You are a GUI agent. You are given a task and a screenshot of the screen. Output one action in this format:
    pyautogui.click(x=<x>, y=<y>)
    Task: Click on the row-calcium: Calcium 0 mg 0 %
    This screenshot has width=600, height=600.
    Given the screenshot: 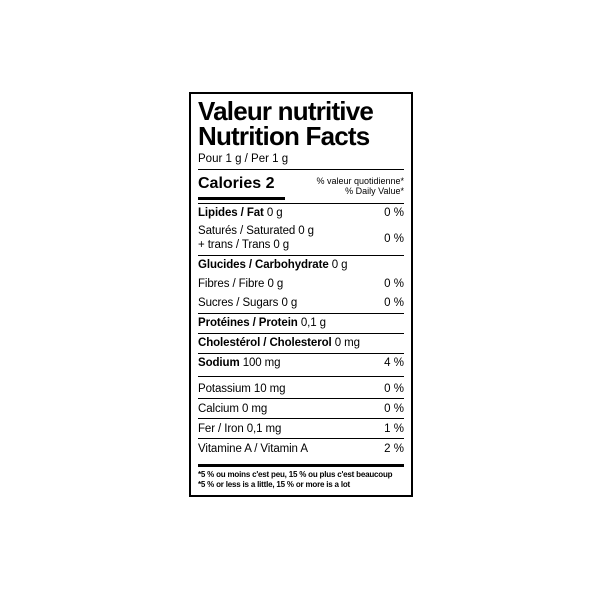 What is the action you would take?
    pyautogui.click(x=301, y=408)
    